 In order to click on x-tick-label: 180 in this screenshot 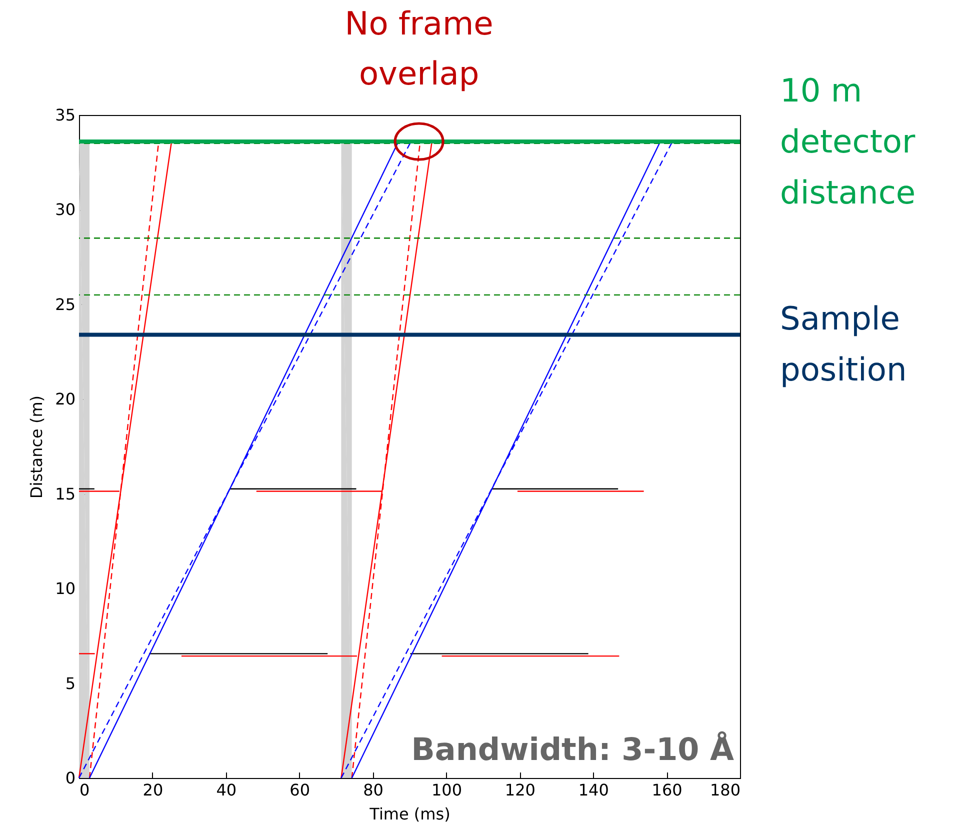, I will do `click(725, 790)`.